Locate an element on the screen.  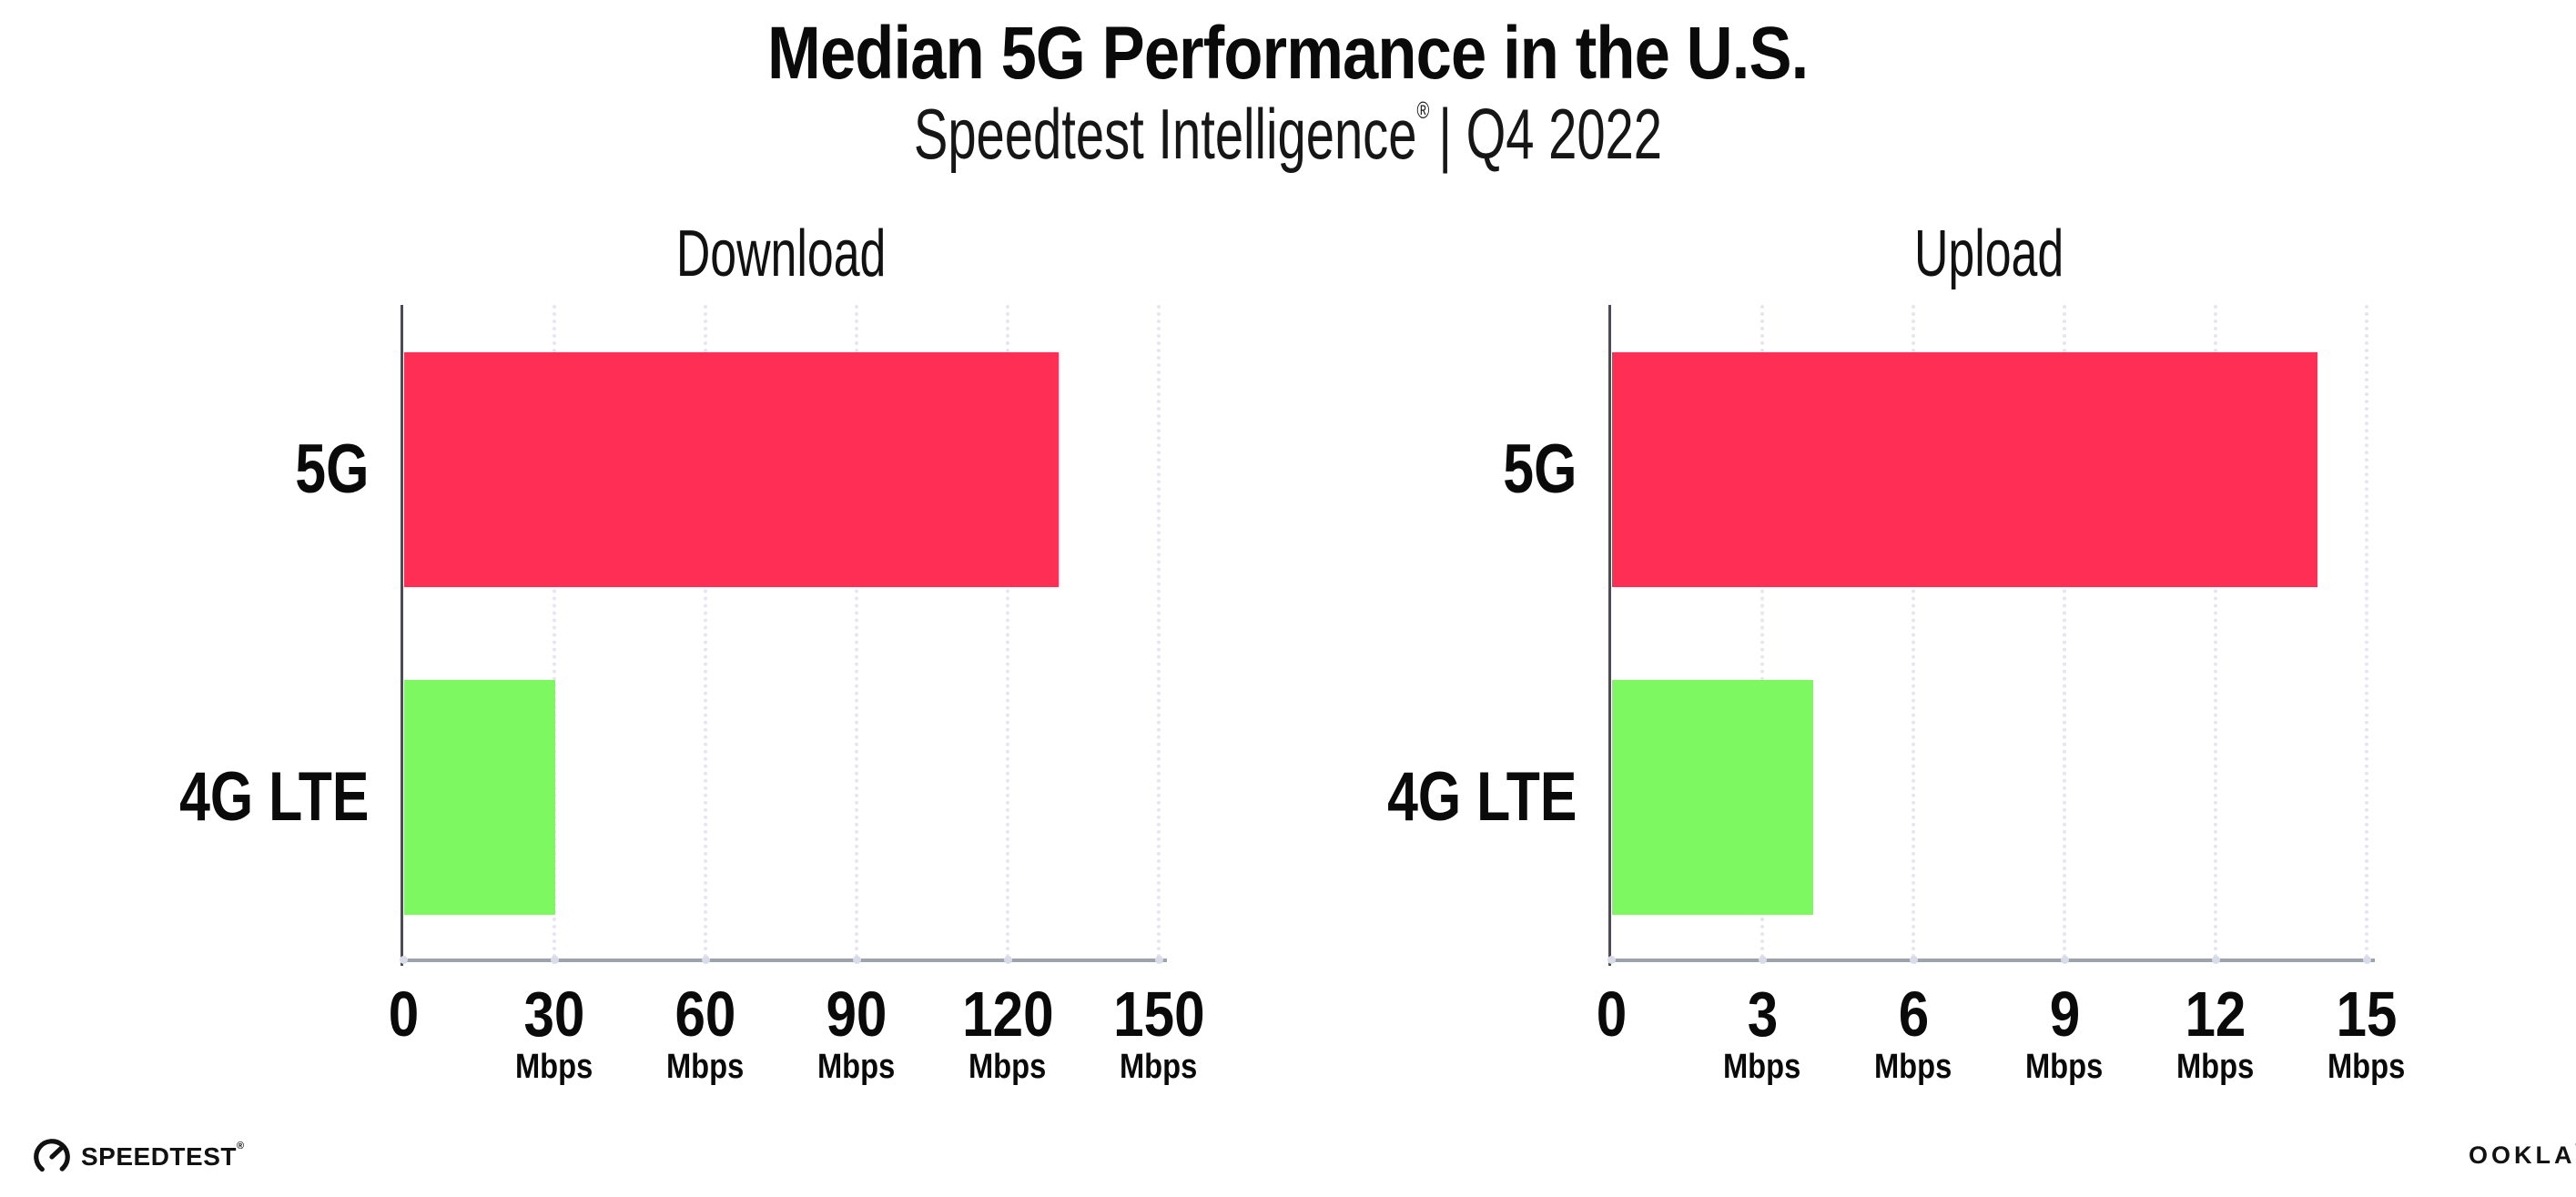
download-tick-unit-120: Mbps is located at coordinates (1008, 1067).